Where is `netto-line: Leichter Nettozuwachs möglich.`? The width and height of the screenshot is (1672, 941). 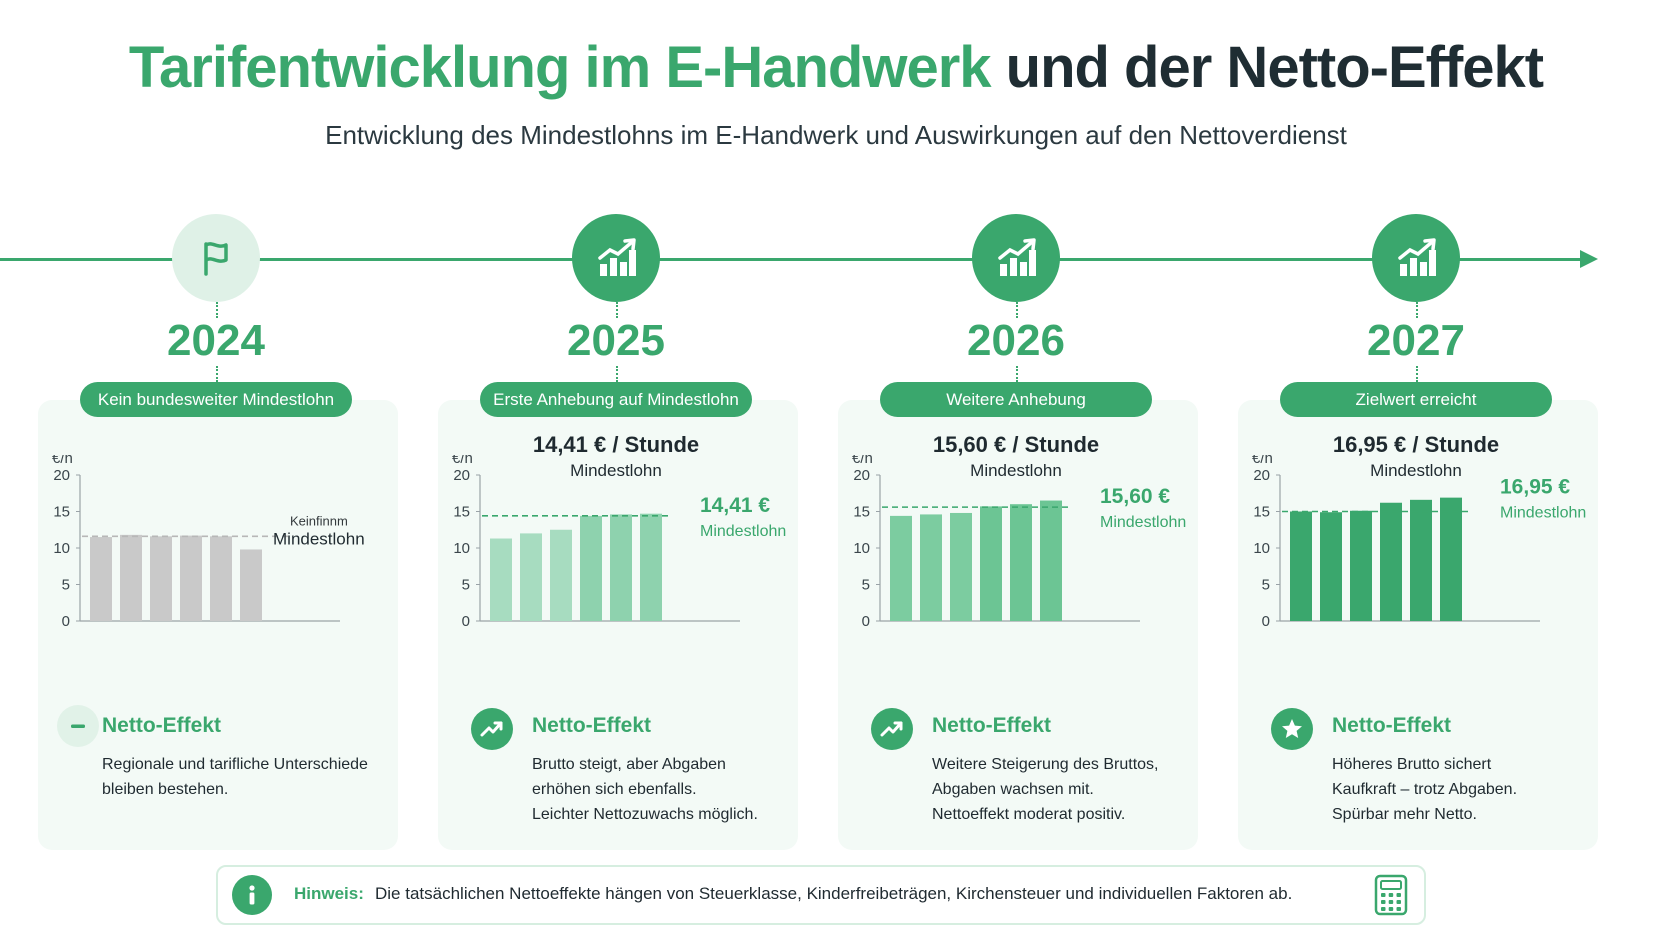
netto-line: Leichter Nettozuwachs möglich. is located at coordinates (645, 814).